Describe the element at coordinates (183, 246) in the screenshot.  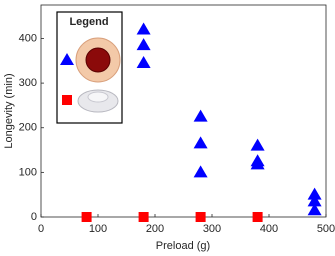
I see `x-axis-label: Preload (g)` at that location.